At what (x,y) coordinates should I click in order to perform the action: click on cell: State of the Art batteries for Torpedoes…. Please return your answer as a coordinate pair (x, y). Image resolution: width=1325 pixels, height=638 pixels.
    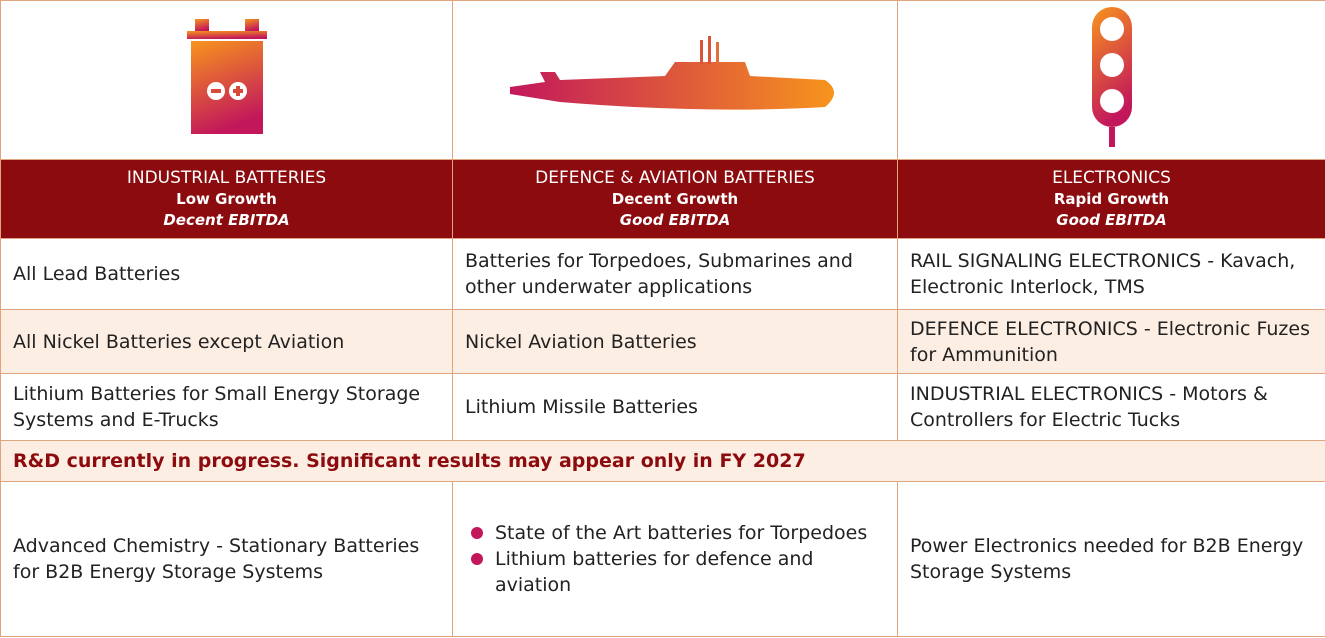
    Looking at the image, I should click on (675, 559).